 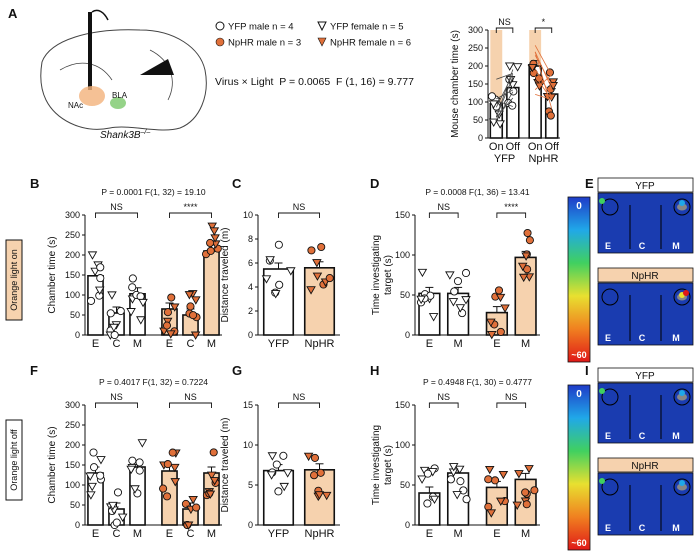 I want to click on panel-label-i: I, so click(x=587, y=370).